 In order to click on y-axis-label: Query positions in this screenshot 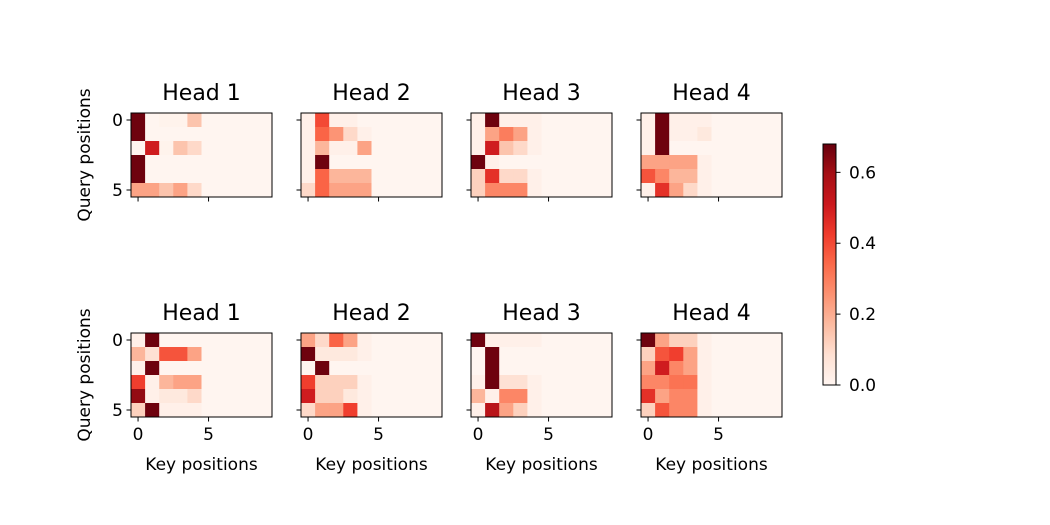, I will do `click(85, 374)`.